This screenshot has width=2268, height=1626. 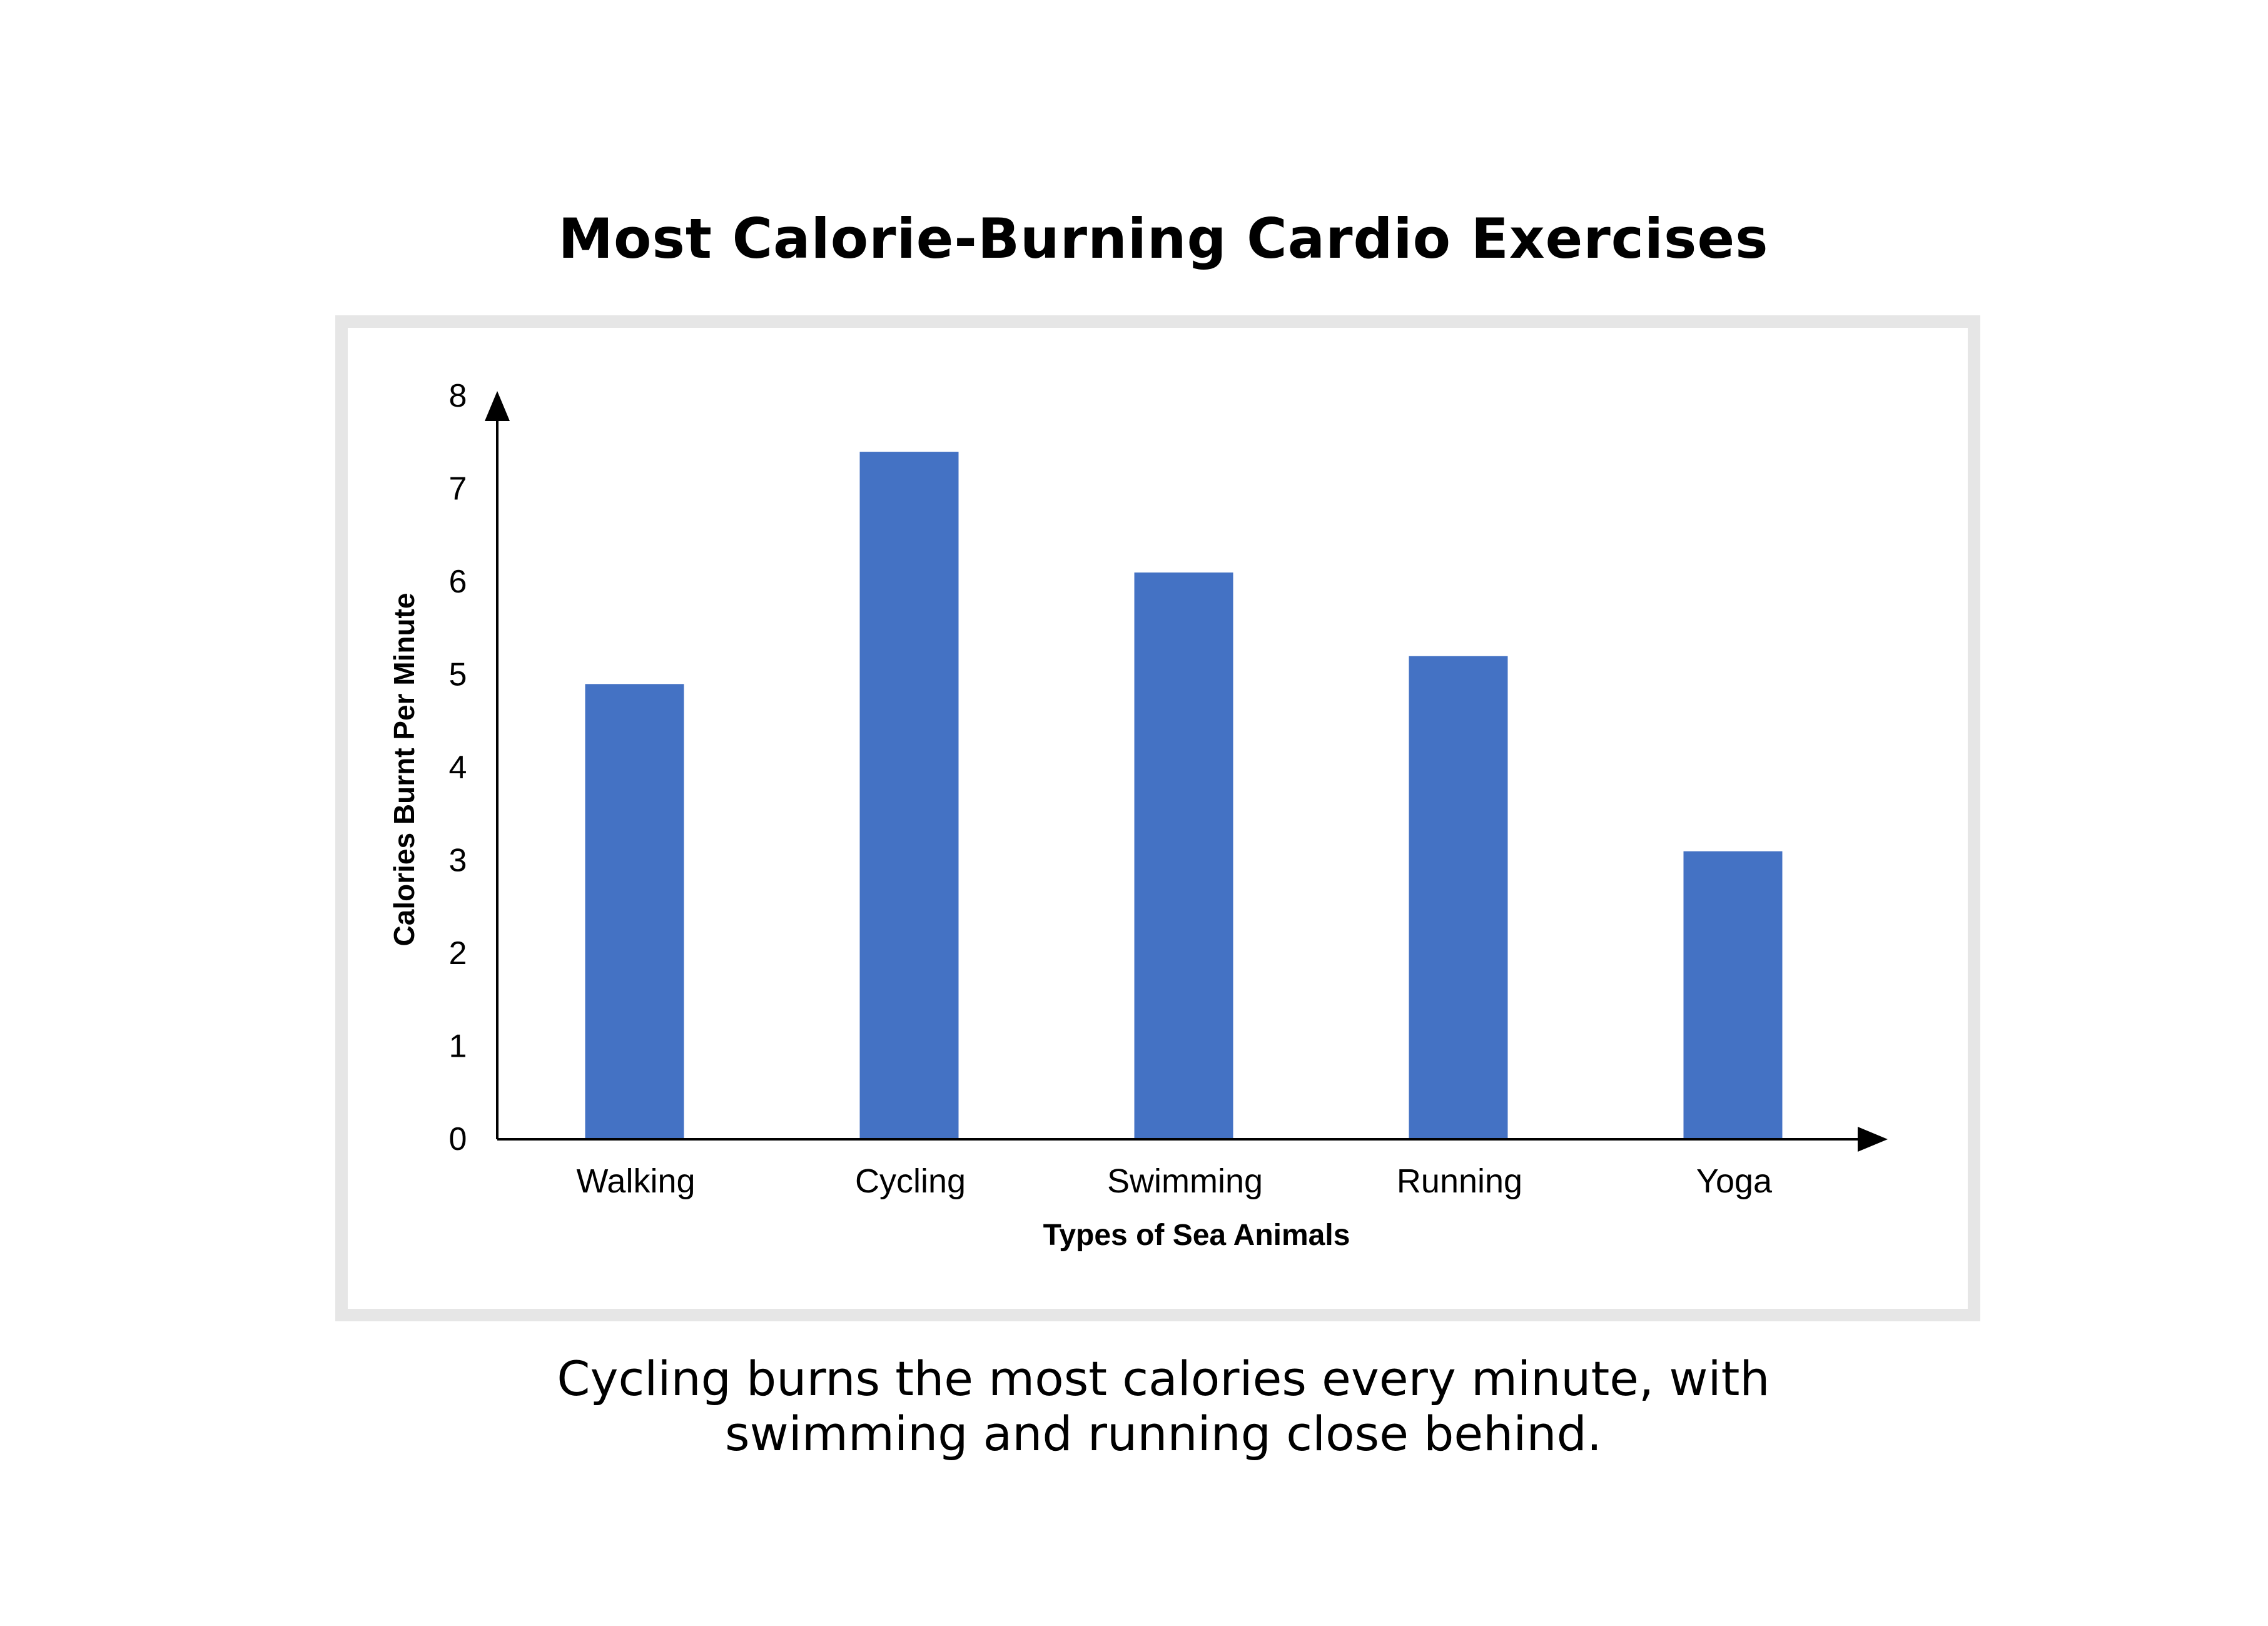 I want to click on y-tick-label: 8, so click(x=458, y=396).